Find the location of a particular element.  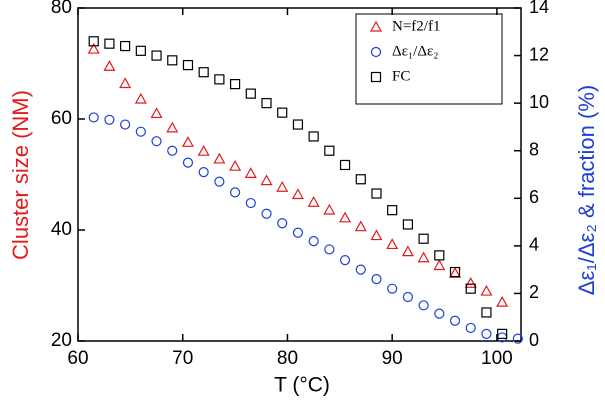

y2-axis-label: Δε₁/Δε₂ & fraction (%) is located at coordinates (586, 190).